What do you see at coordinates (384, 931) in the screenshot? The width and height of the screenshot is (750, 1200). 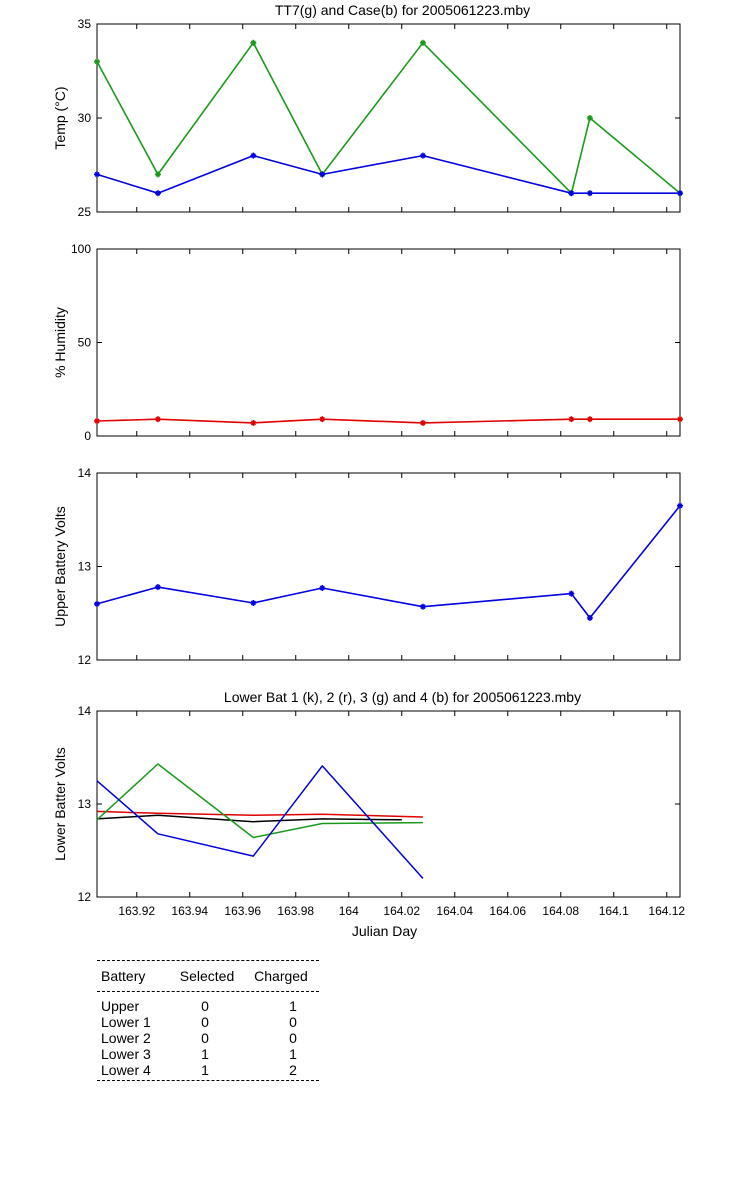 I see `x-axis-label: Julian Day` at bounding box center [384, 931].